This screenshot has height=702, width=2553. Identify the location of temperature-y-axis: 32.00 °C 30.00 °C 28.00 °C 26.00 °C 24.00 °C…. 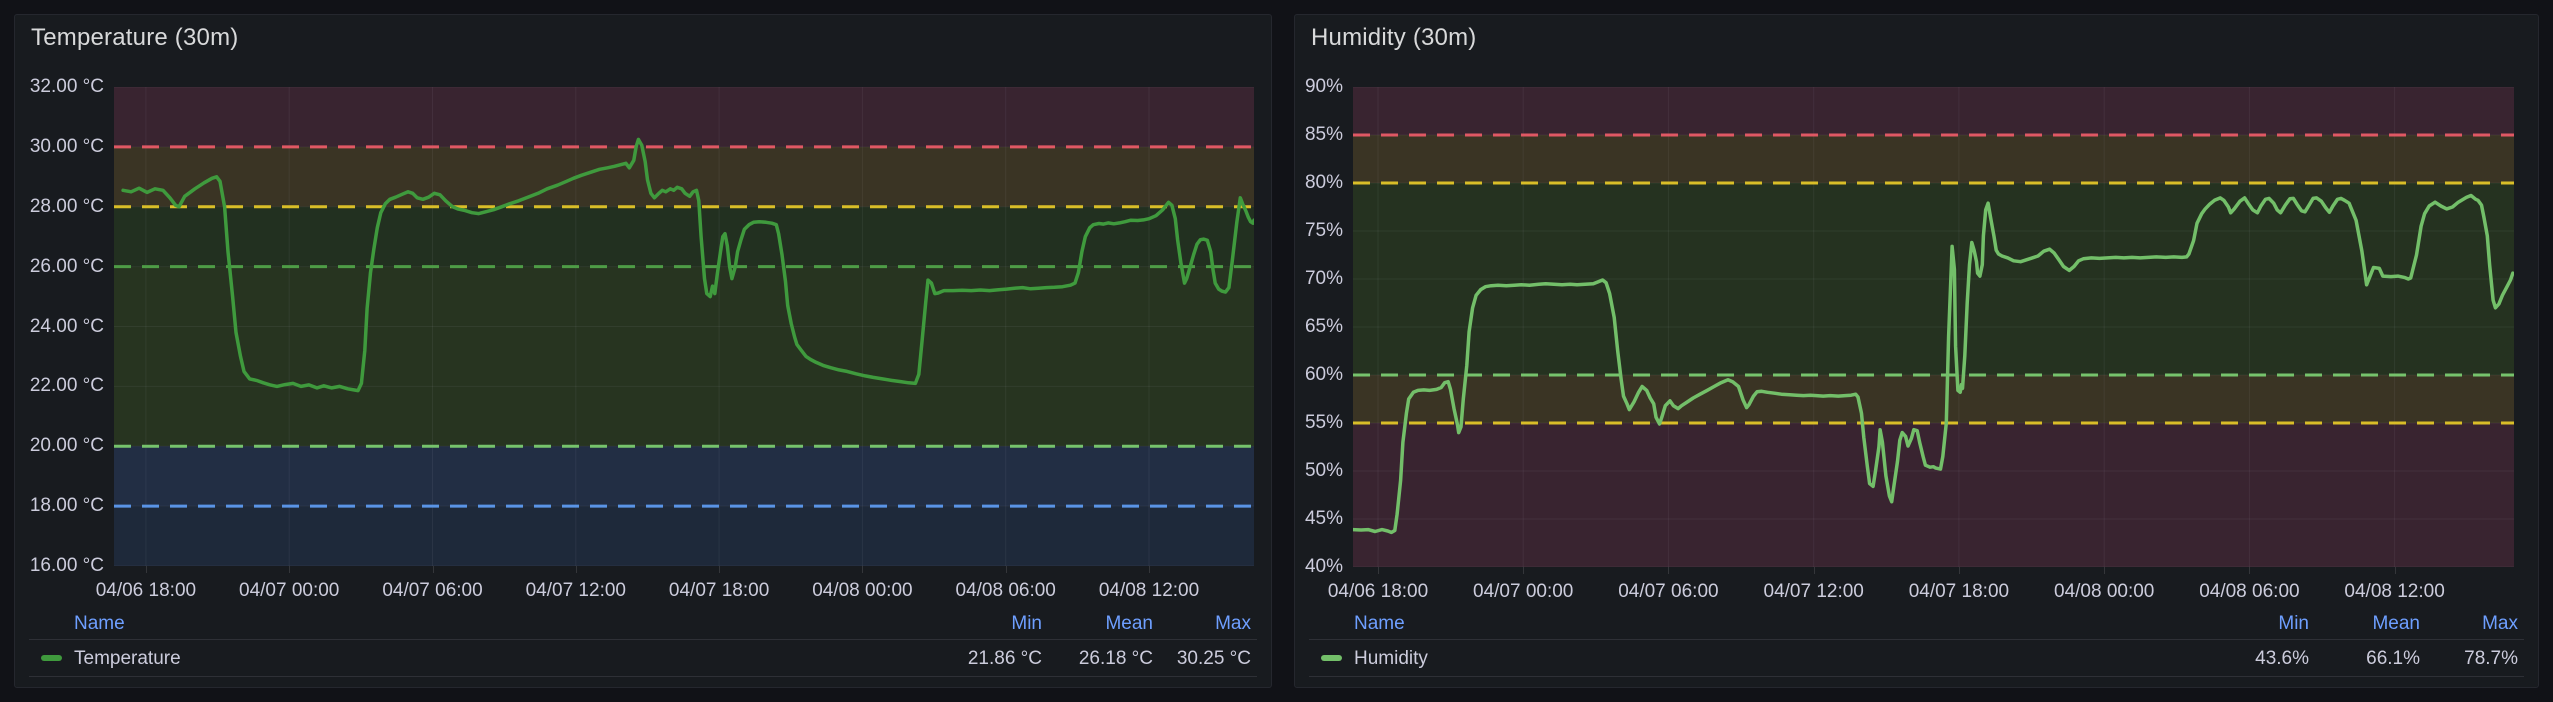
(59, 326).